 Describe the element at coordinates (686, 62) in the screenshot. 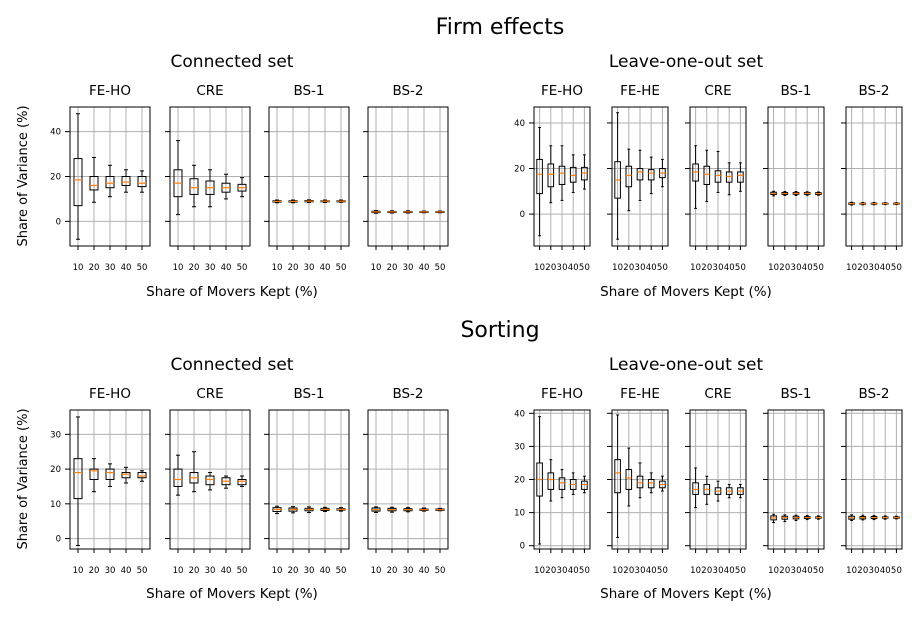

I see `group-label-loo-top: Leave-one-out set` at that location.